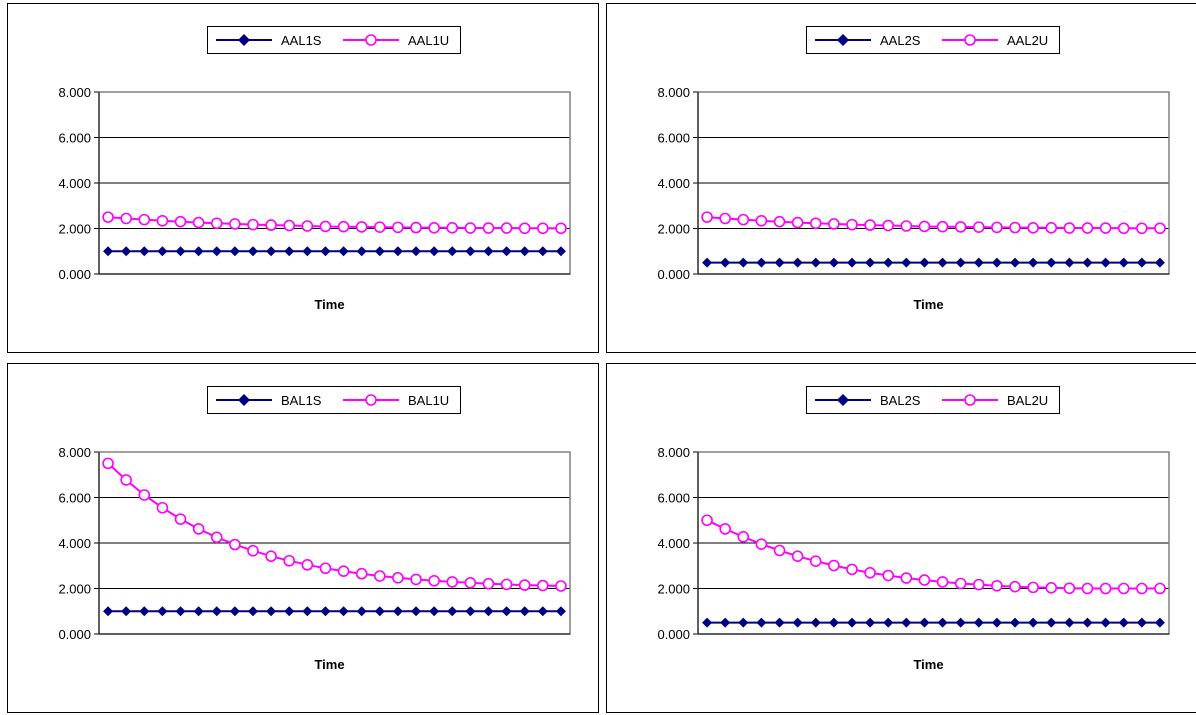  Describe the element at coordinates (673, 589) in the screenshot. I see `y-tick-label: 2.000` at that location.